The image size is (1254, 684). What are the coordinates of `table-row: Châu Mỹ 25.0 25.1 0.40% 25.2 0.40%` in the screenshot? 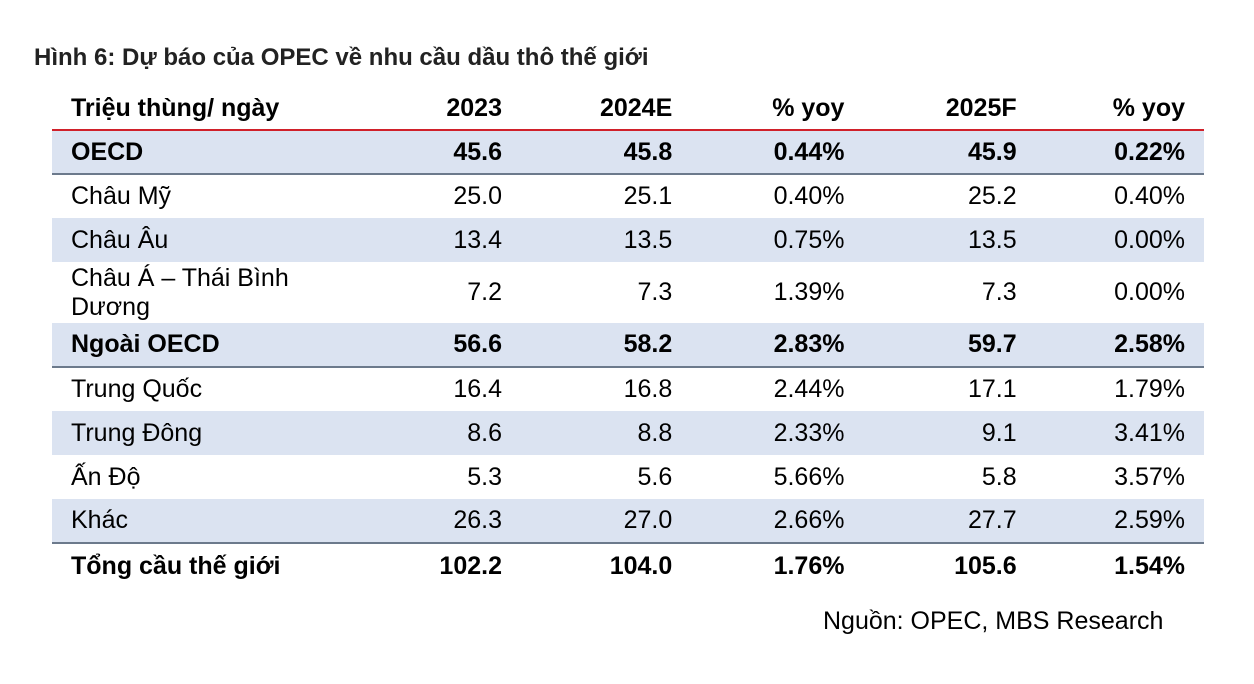 It's located at (628, 196).